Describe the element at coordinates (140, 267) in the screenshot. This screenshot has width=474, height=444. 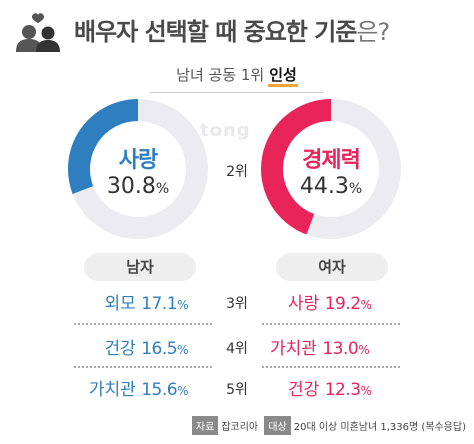
I see `group-label-male: 남자` at that location.